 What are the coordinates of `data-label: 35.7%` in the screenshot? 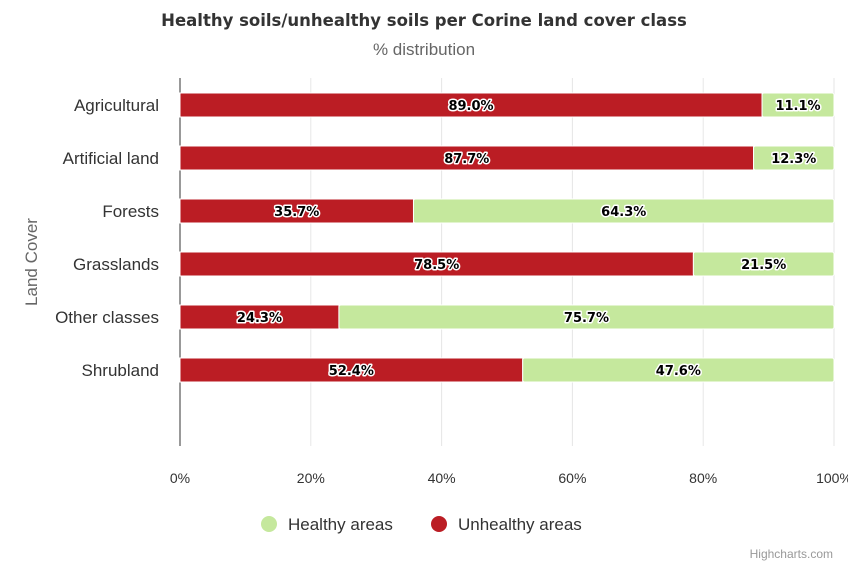 It's located at (296, 212).